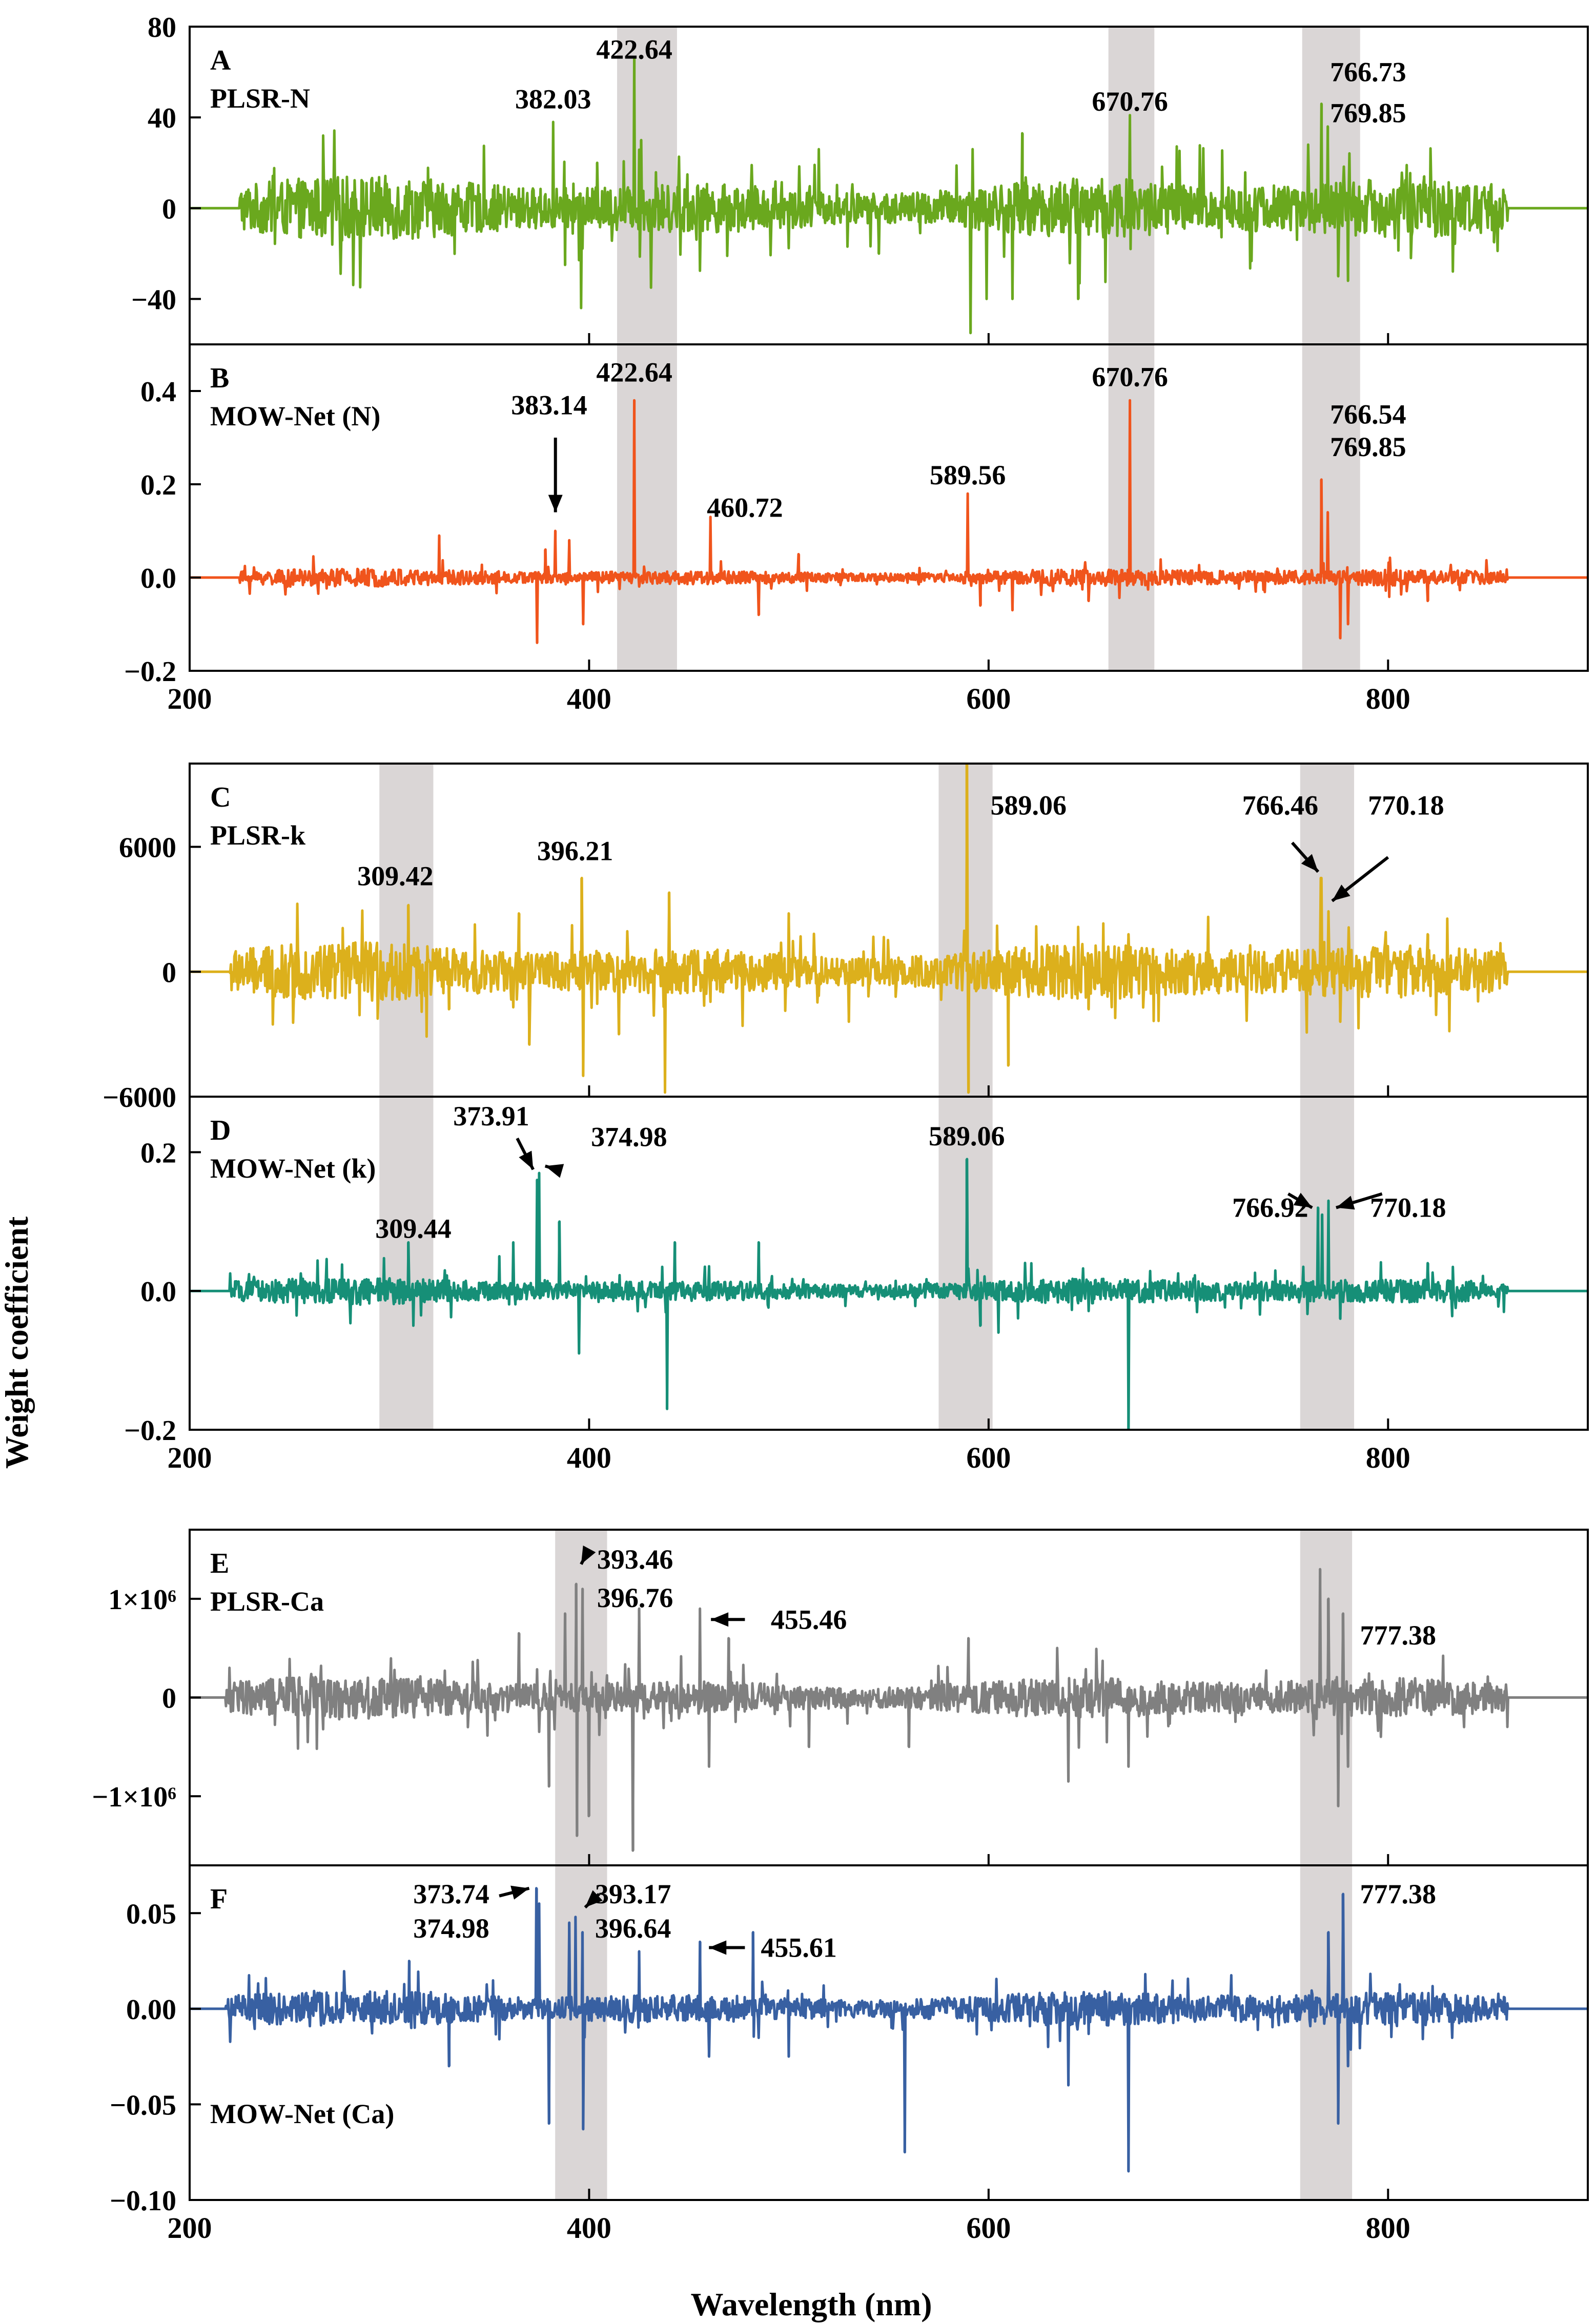 Image resolution: width=1596 pixels, height=2324 pixels. Describe the element at coordinates (143, 2201) in the screenshot. I see `y-tick-label: −0.10` at that location.